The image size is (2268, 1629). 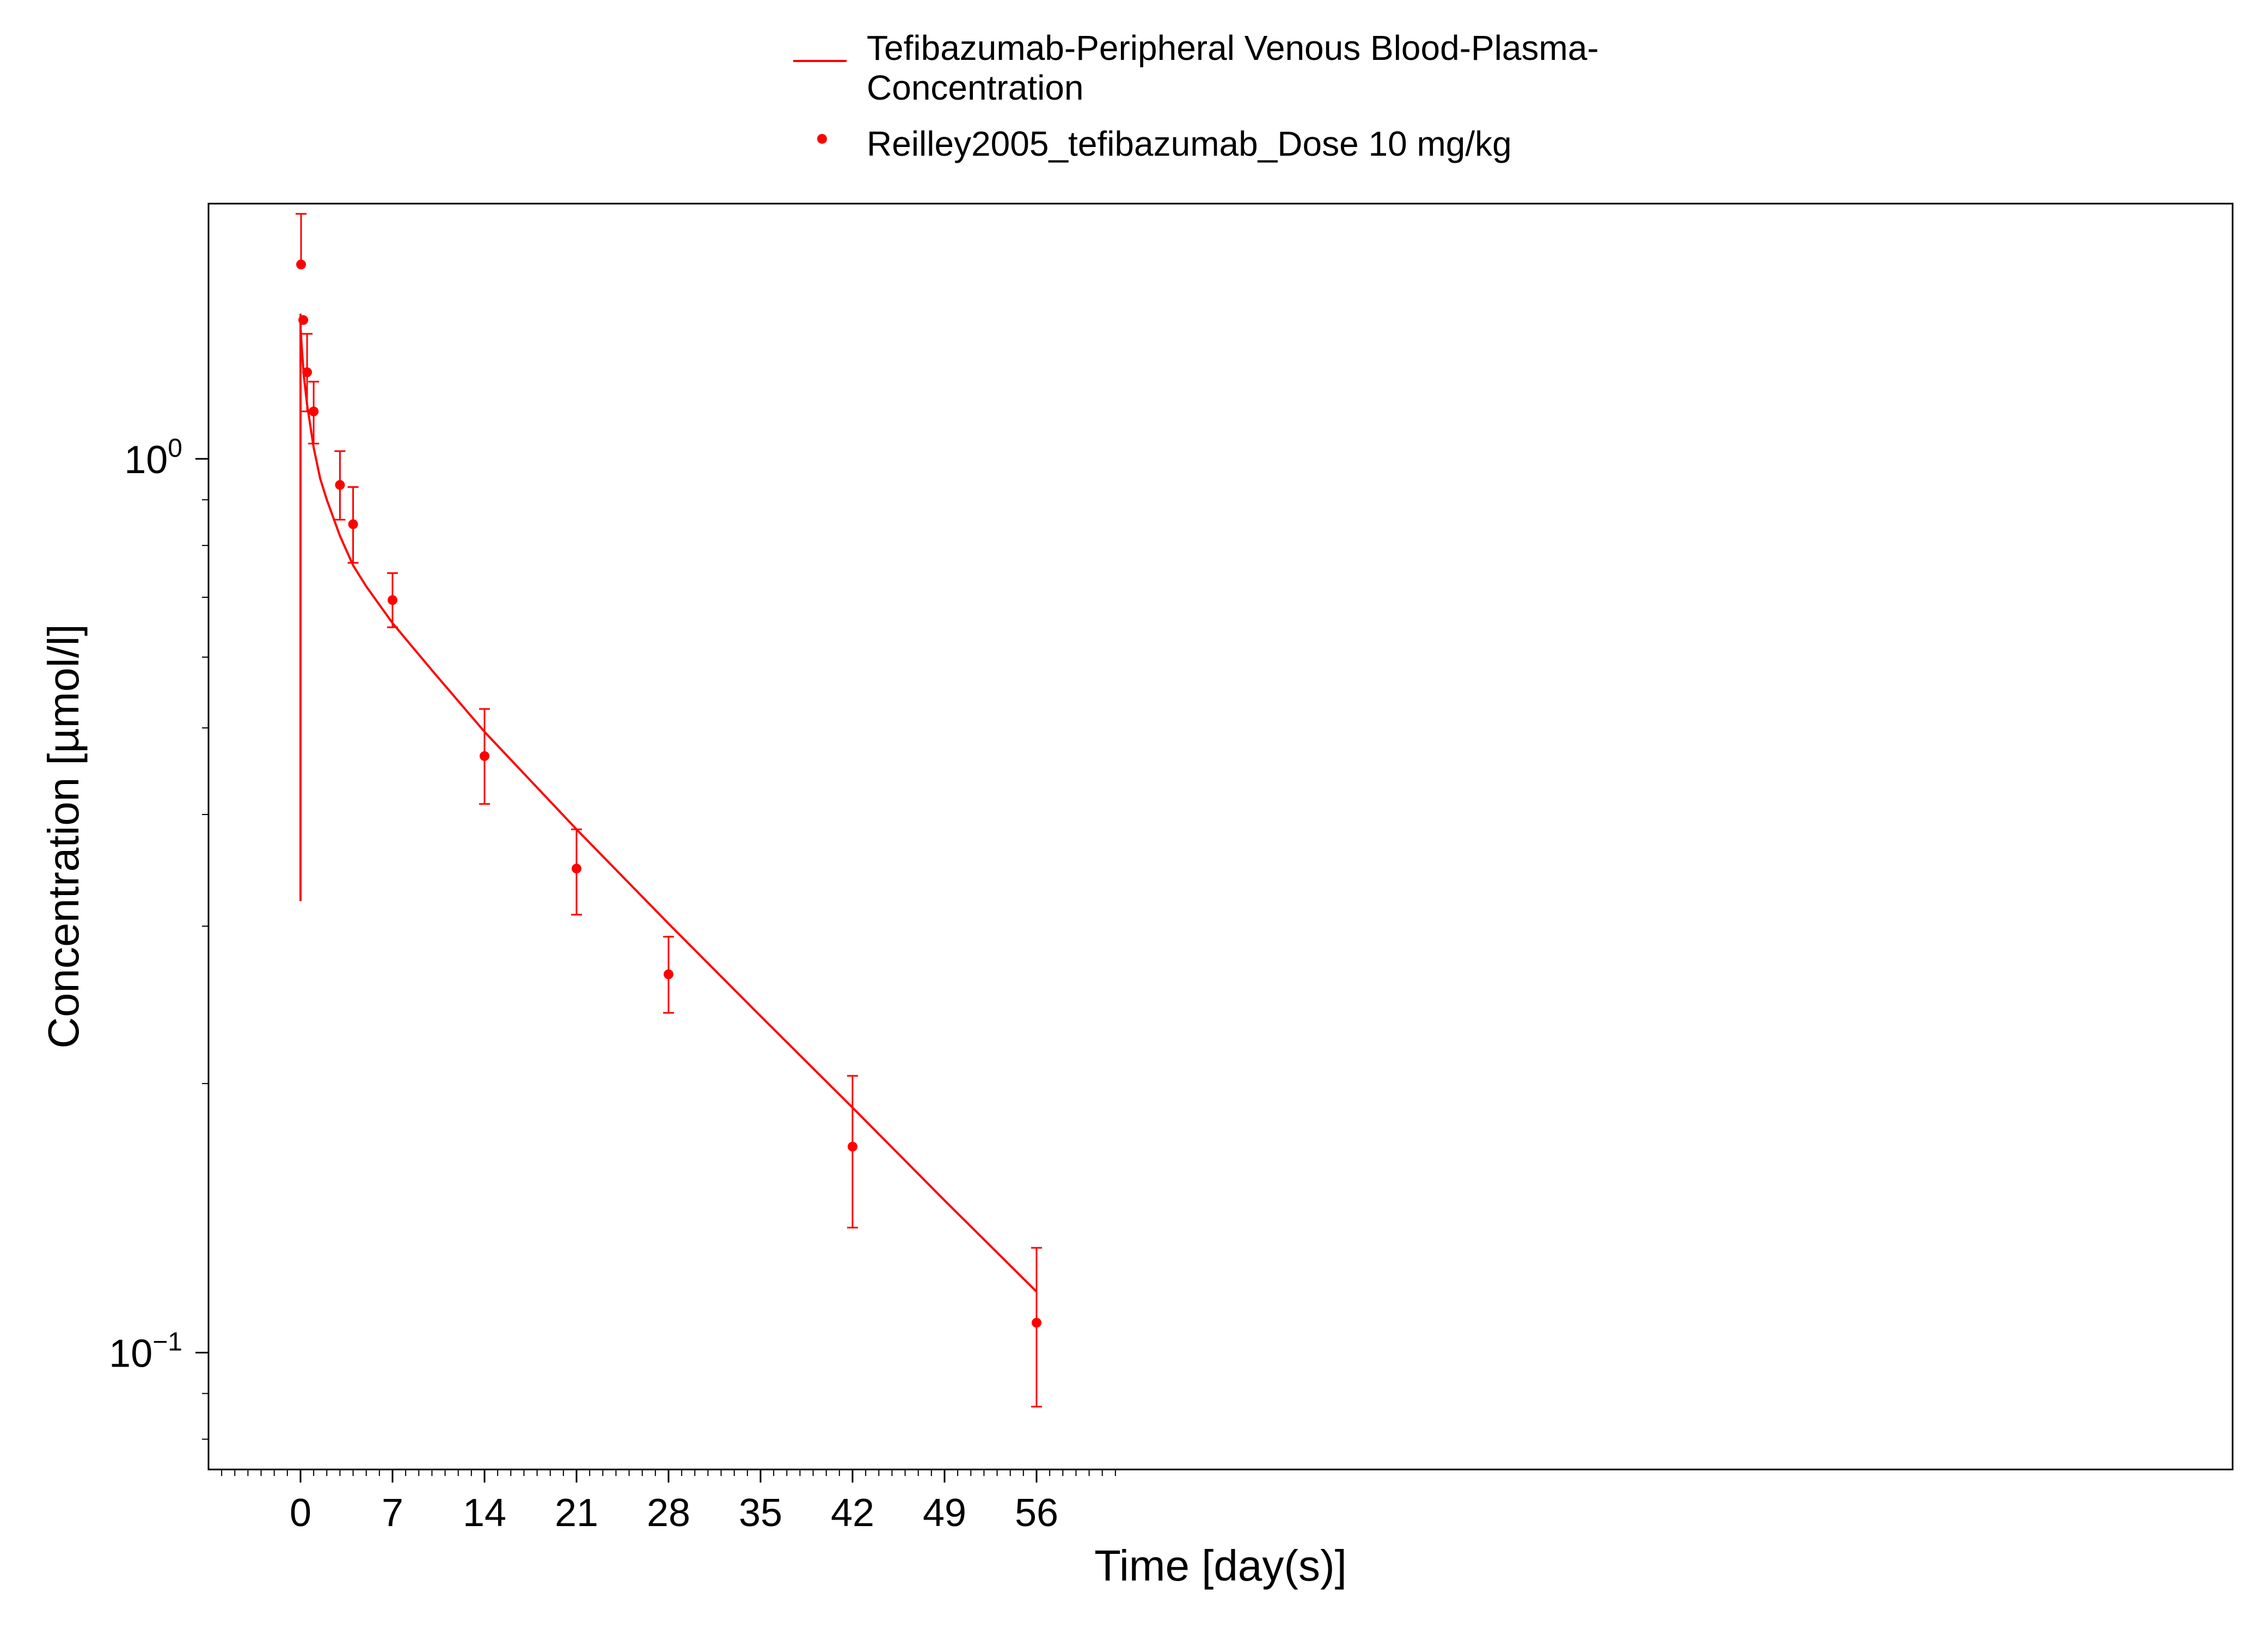 I want to click on x-tick-label: 7, so click(x=392, y=1513).